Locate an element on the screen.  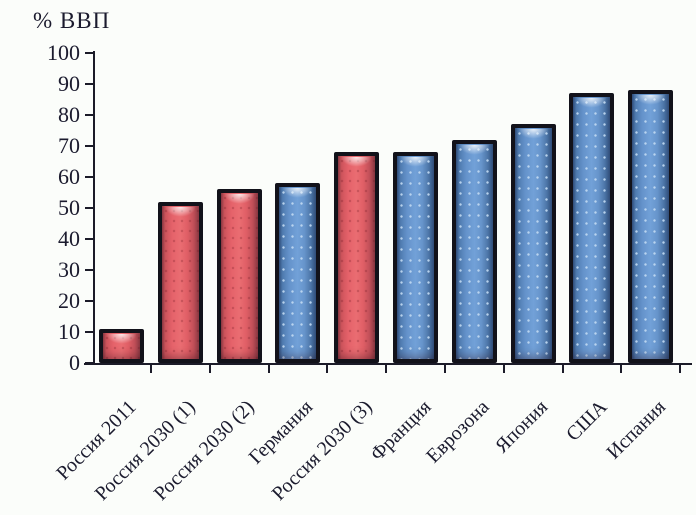
y-tick-label: 100 is located at coordinates (63, 52).